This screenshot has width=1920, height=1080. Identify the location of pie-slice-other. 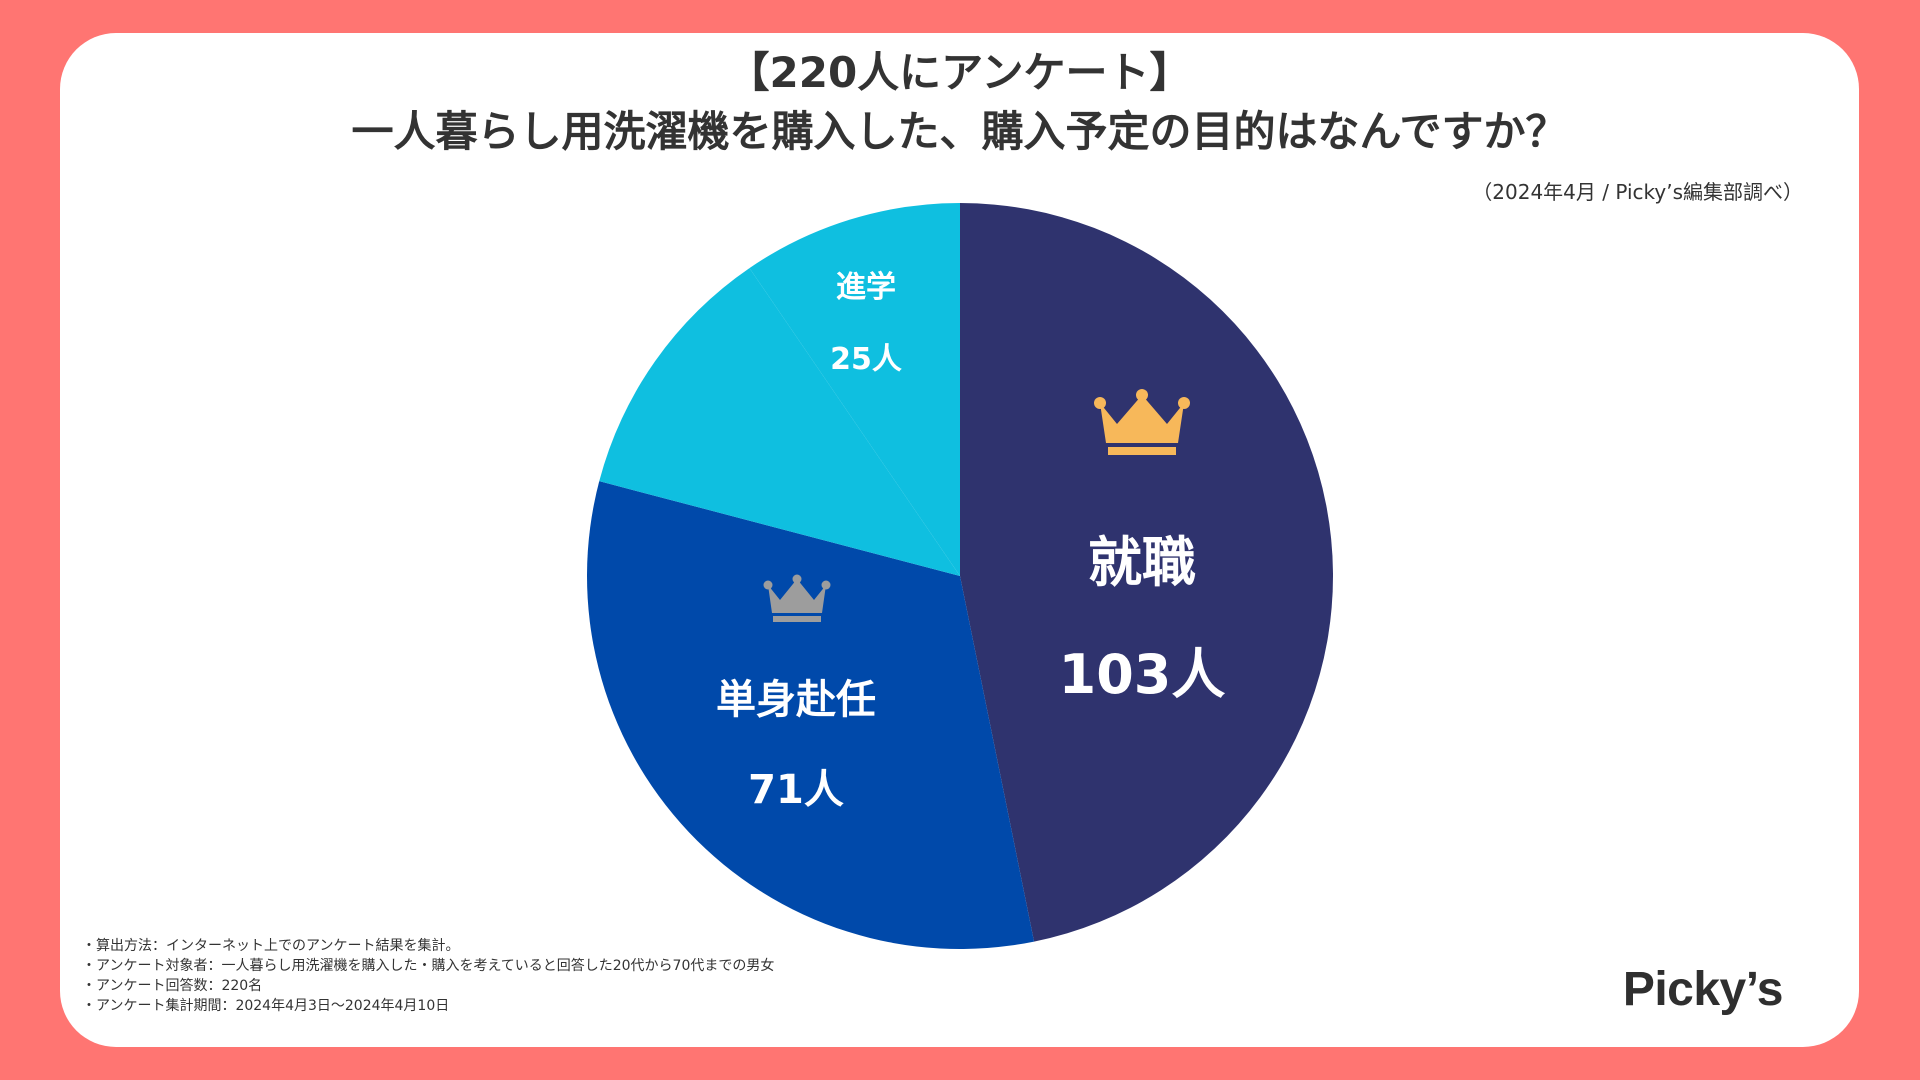
(854, 389).